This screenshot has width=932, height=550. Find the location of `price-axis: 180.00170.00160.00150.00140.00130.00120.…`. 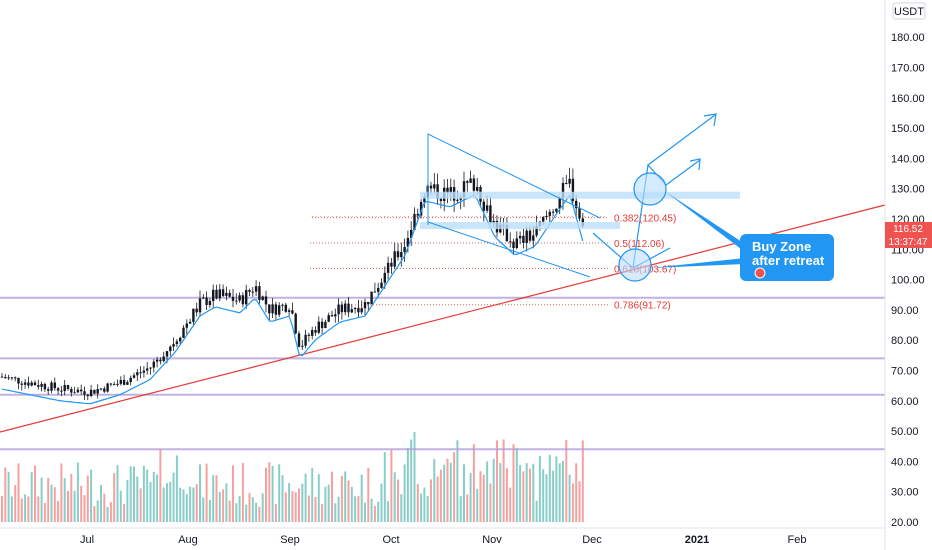

price-axis: 180.00170.00160.00150.00140.00130.00120.… is located at coordinates (908, 280).